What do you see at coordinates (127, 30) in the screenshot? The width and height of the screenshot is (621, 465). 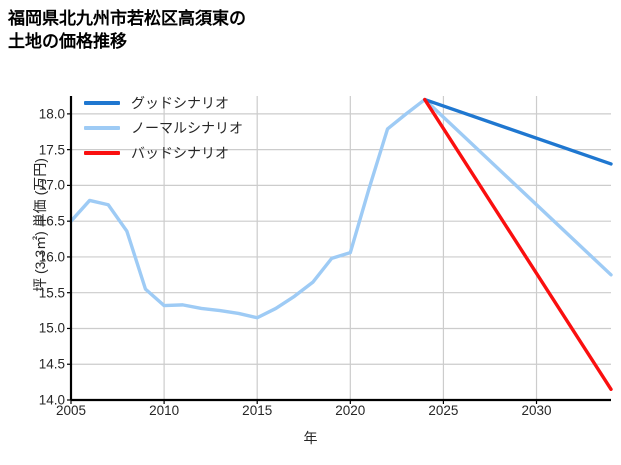 I see `page-title: 福岡県北九州市若松区高須東の 土地の価格推移` at bounding box center [127, 30].